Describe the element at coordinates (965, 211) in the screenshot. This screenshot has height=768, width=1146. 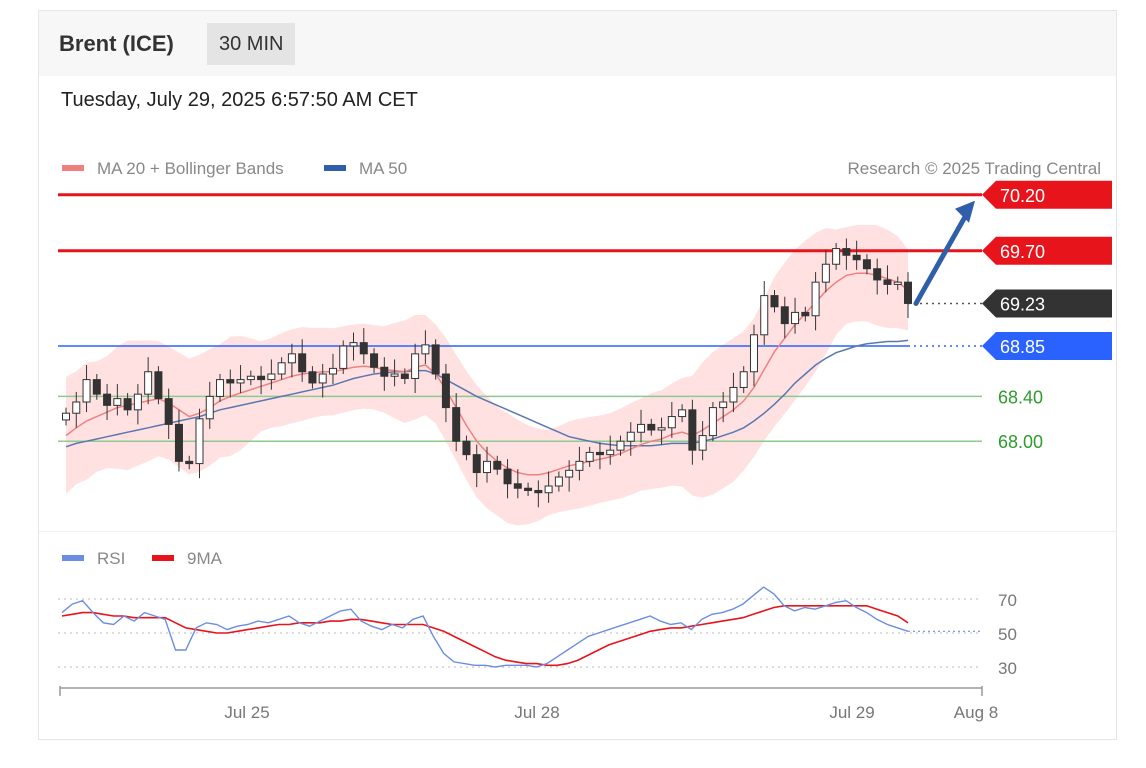
I see `target-arrow-head` at that location.